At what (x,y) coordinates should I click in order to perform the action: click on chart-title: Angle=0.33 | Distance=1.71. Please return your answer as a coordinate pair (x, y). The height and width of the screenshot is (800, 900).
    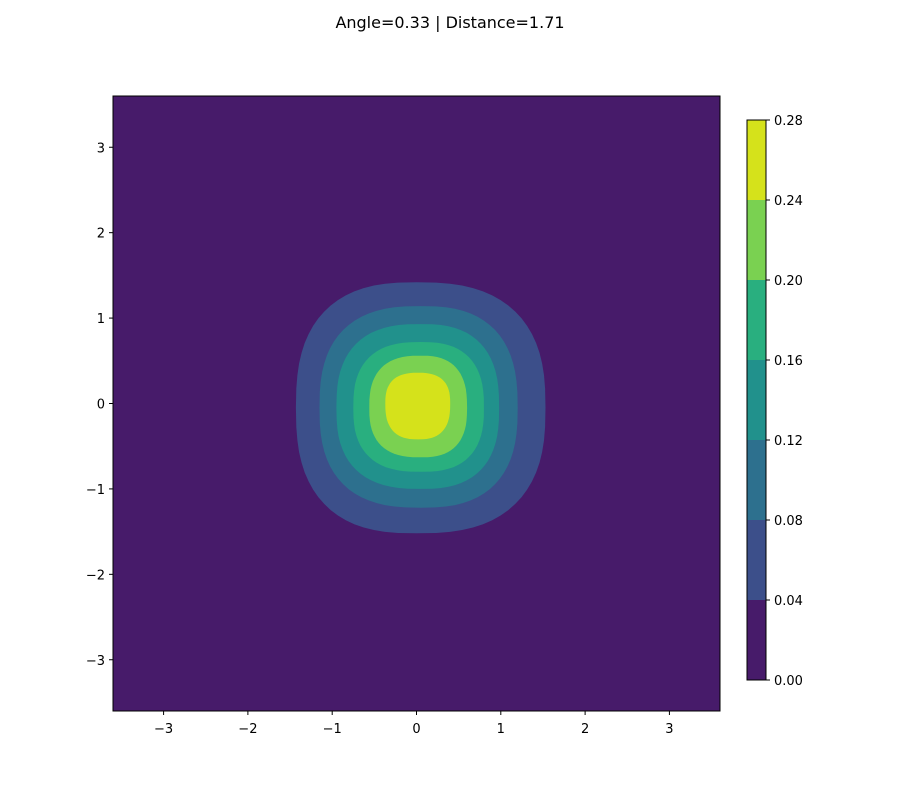
    Looking at the image, I should click on (450, 22).